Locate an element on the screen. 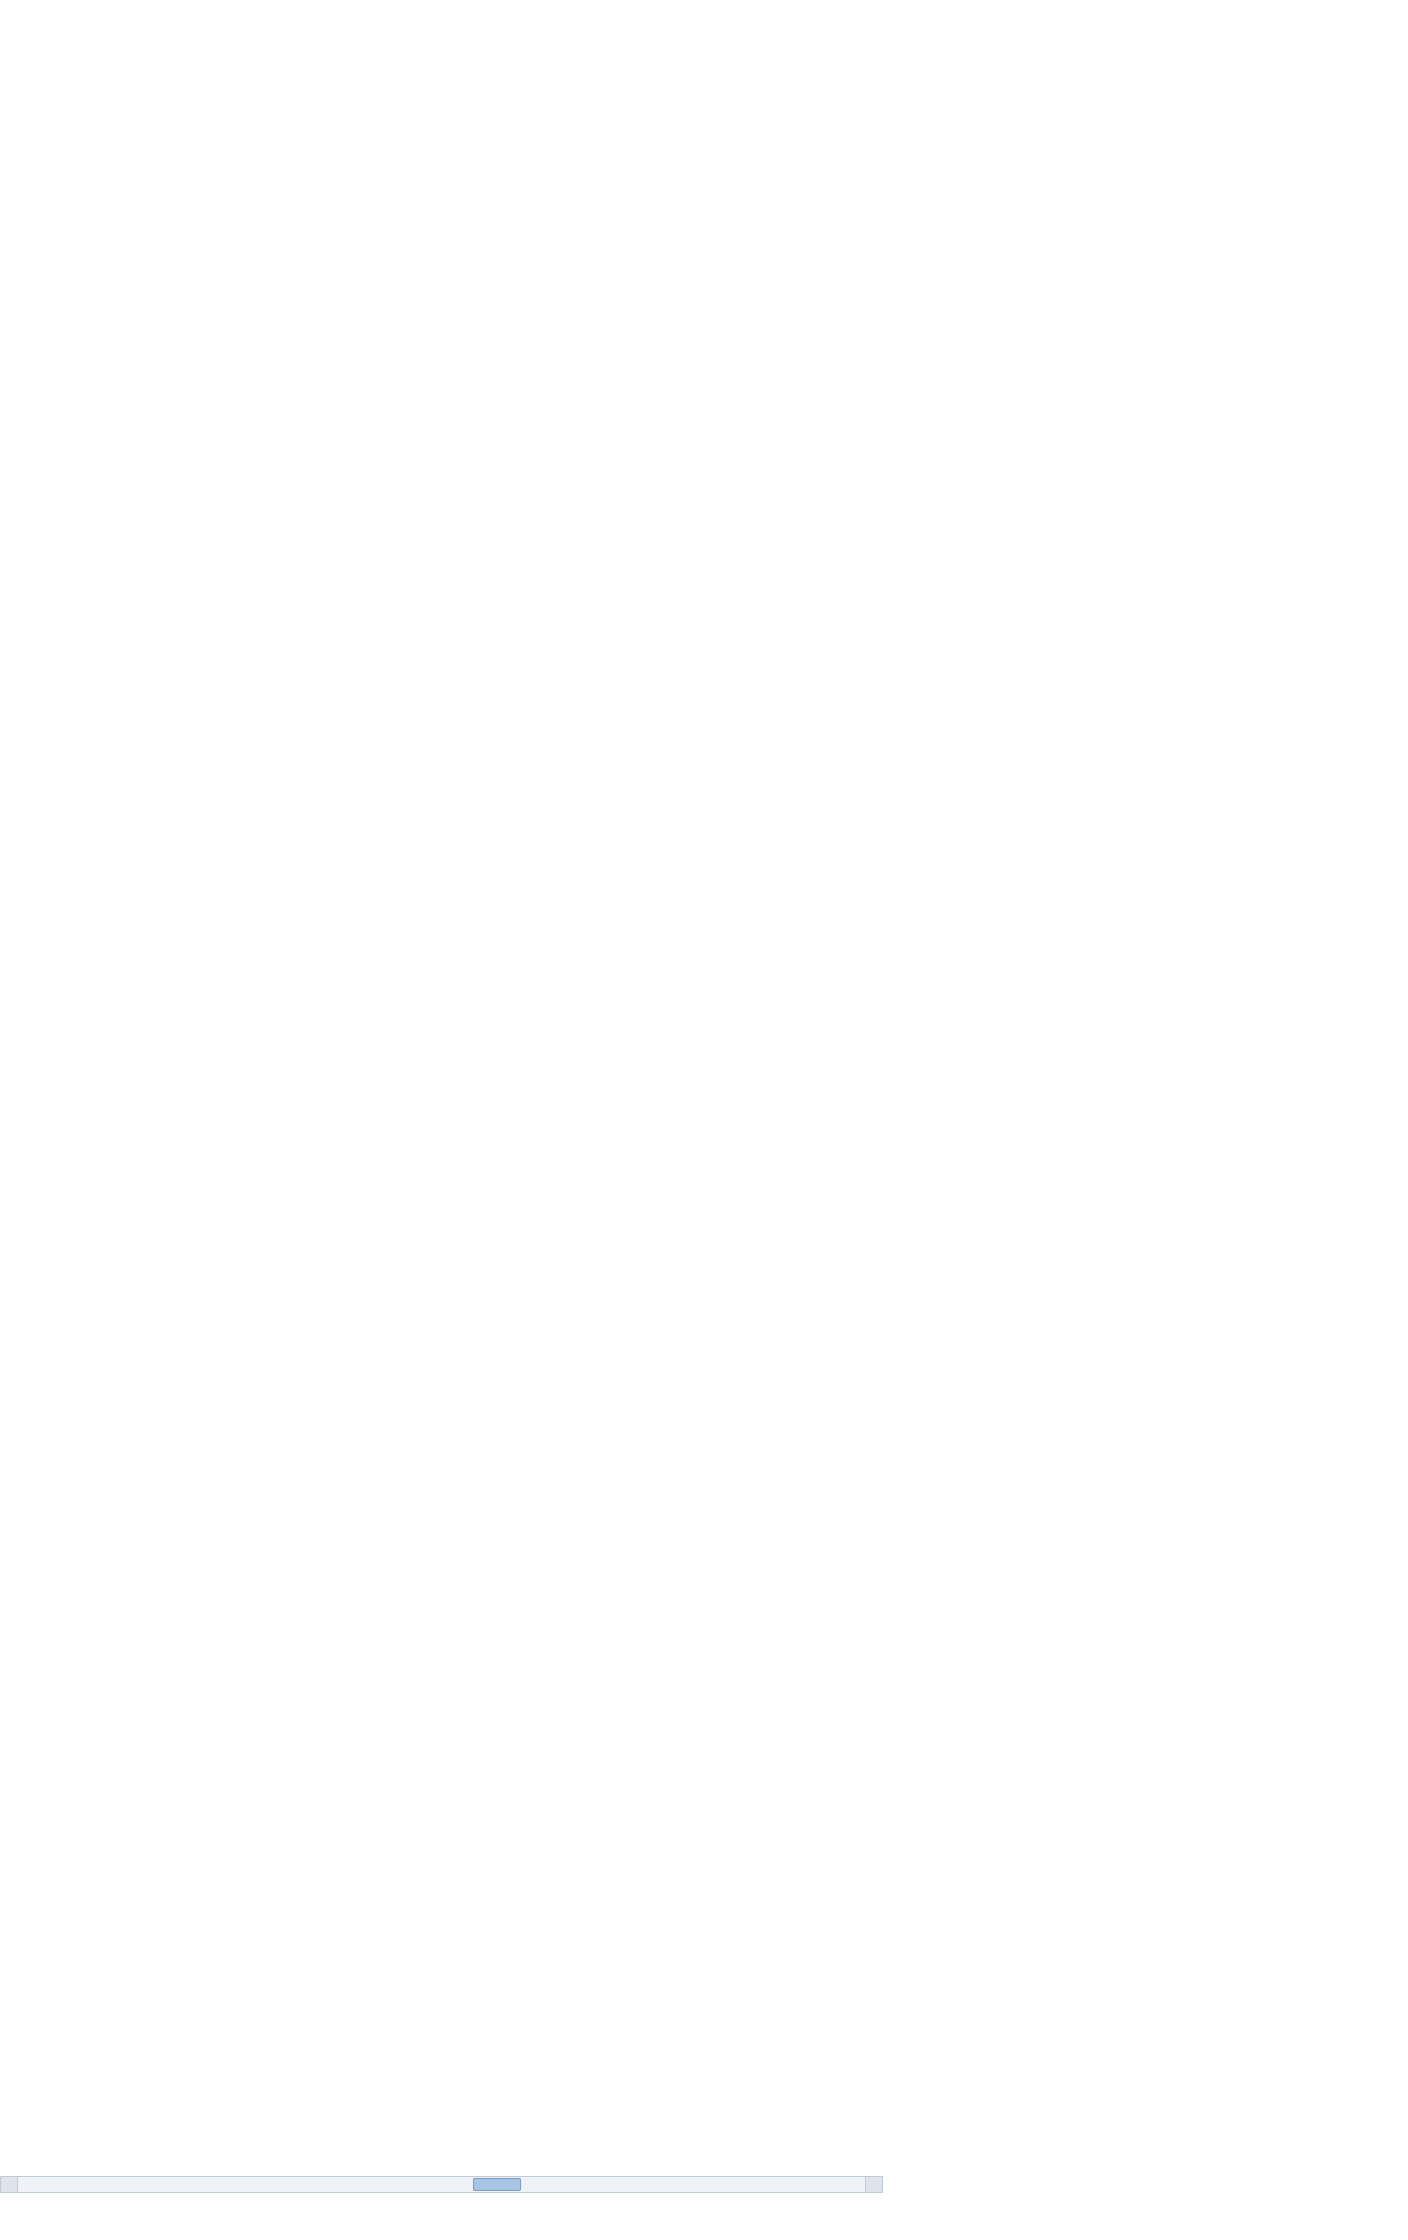 The height and width of the screenshot is (2240, 1408). dollar-nikkei-daily-chart is located at coordinates (150, 75).